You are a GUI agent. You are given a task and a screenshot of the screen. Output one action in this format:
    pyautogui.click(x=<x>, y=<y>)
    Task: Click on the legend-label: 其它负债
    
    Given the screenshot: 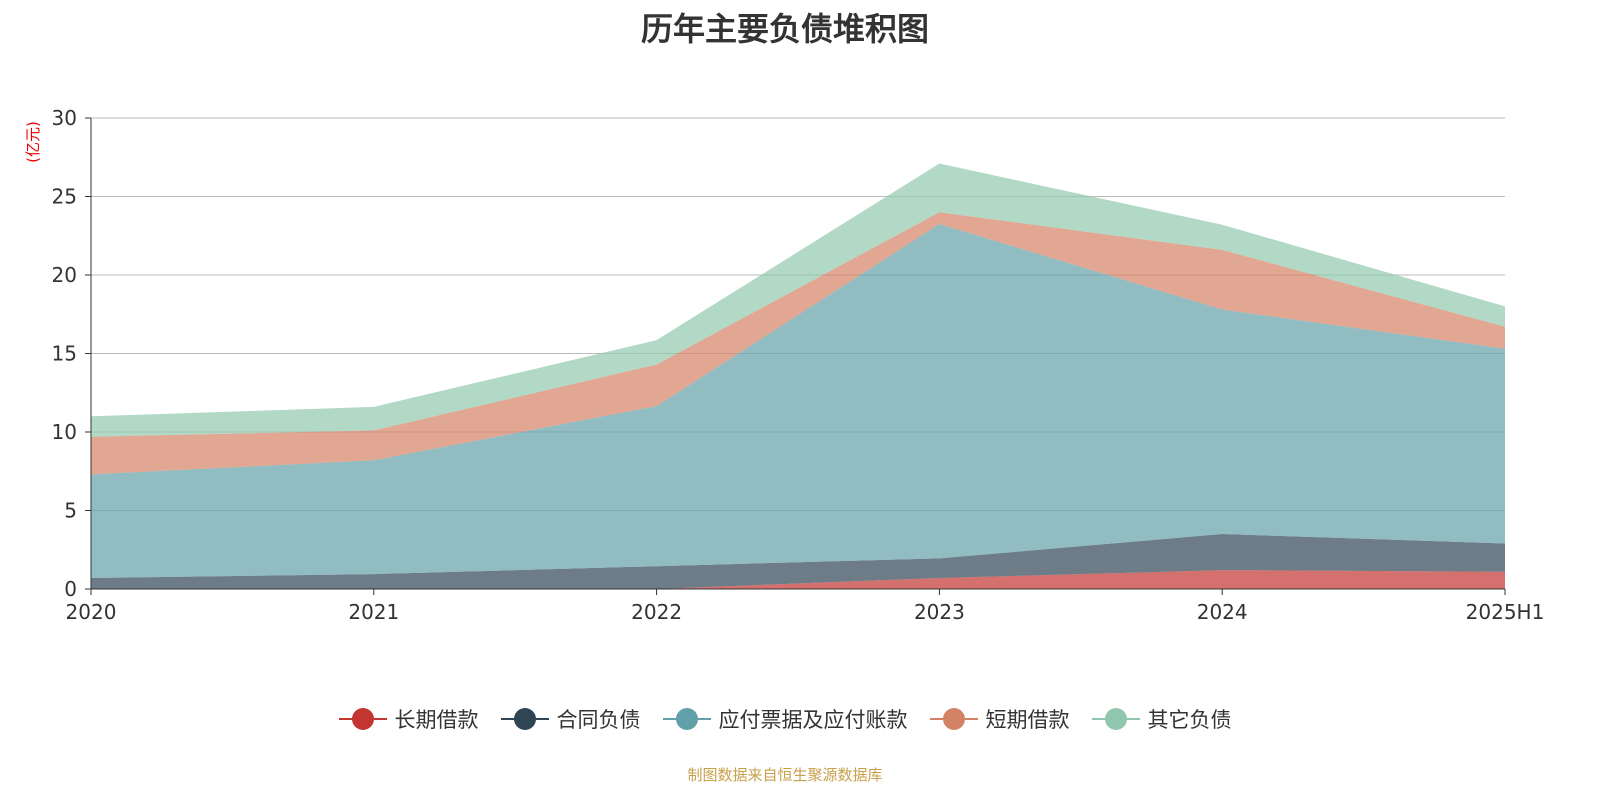 What is the action you would take?
    pyautogui.click(x=1189, y=720)
    